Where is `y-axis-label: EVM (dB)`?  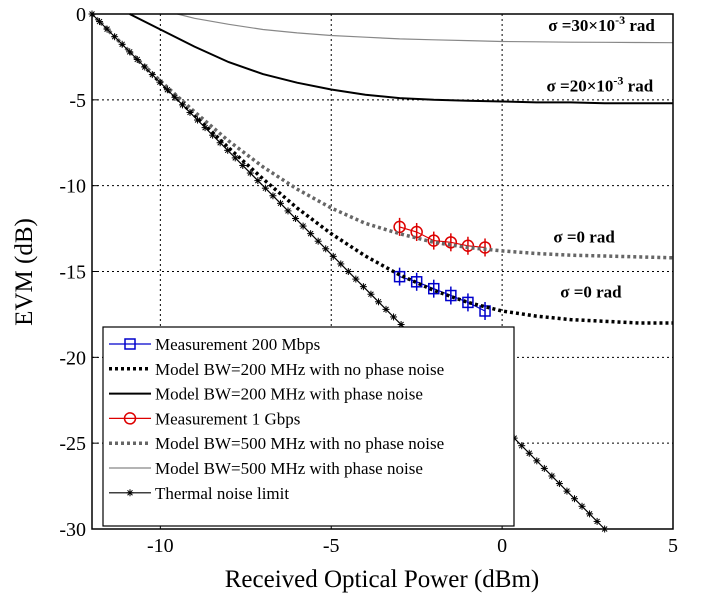
y-axis-label: EVM (dB) is located at coordinates (24, 272).